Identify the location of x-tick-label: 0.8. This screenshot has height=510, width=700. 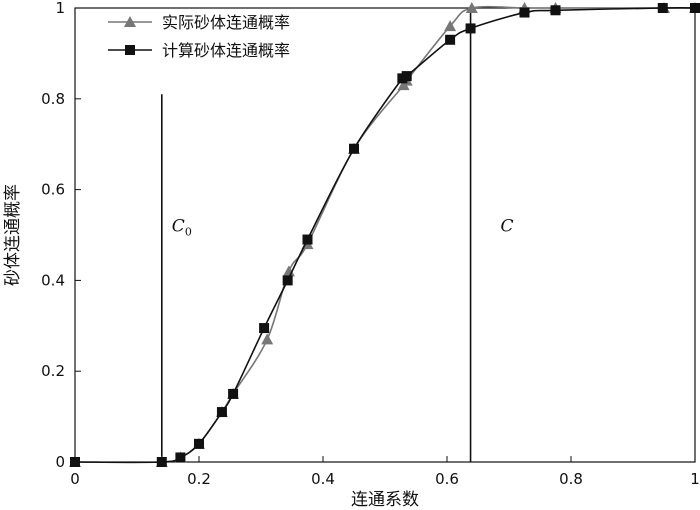
(571, 479).